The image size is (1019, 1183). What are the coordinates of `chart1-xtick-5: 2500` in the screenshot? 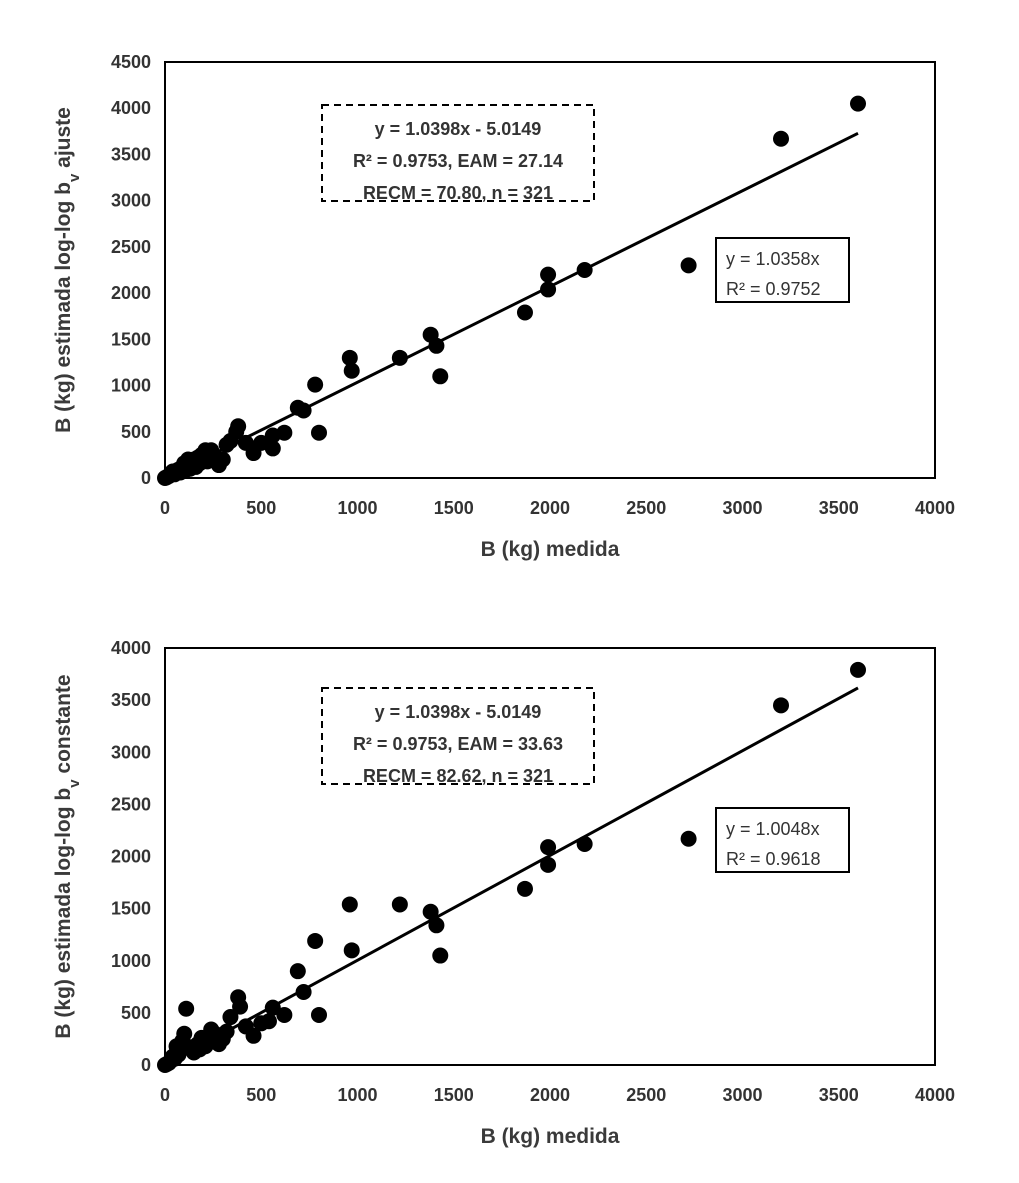 It's located at (646, 508).